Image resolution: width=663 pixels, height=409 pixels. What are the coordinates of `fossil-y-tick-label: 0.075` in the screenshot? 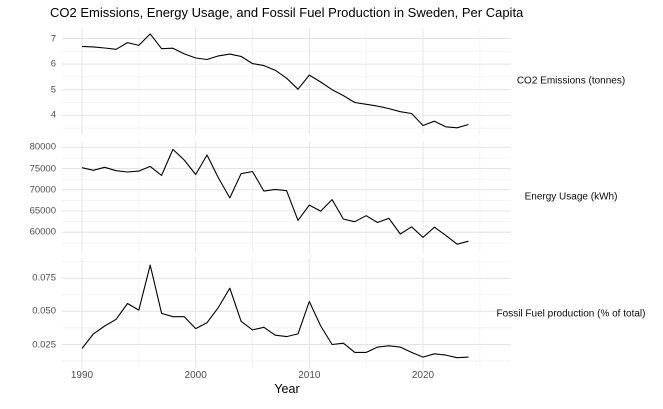 It's located at (44, 278).